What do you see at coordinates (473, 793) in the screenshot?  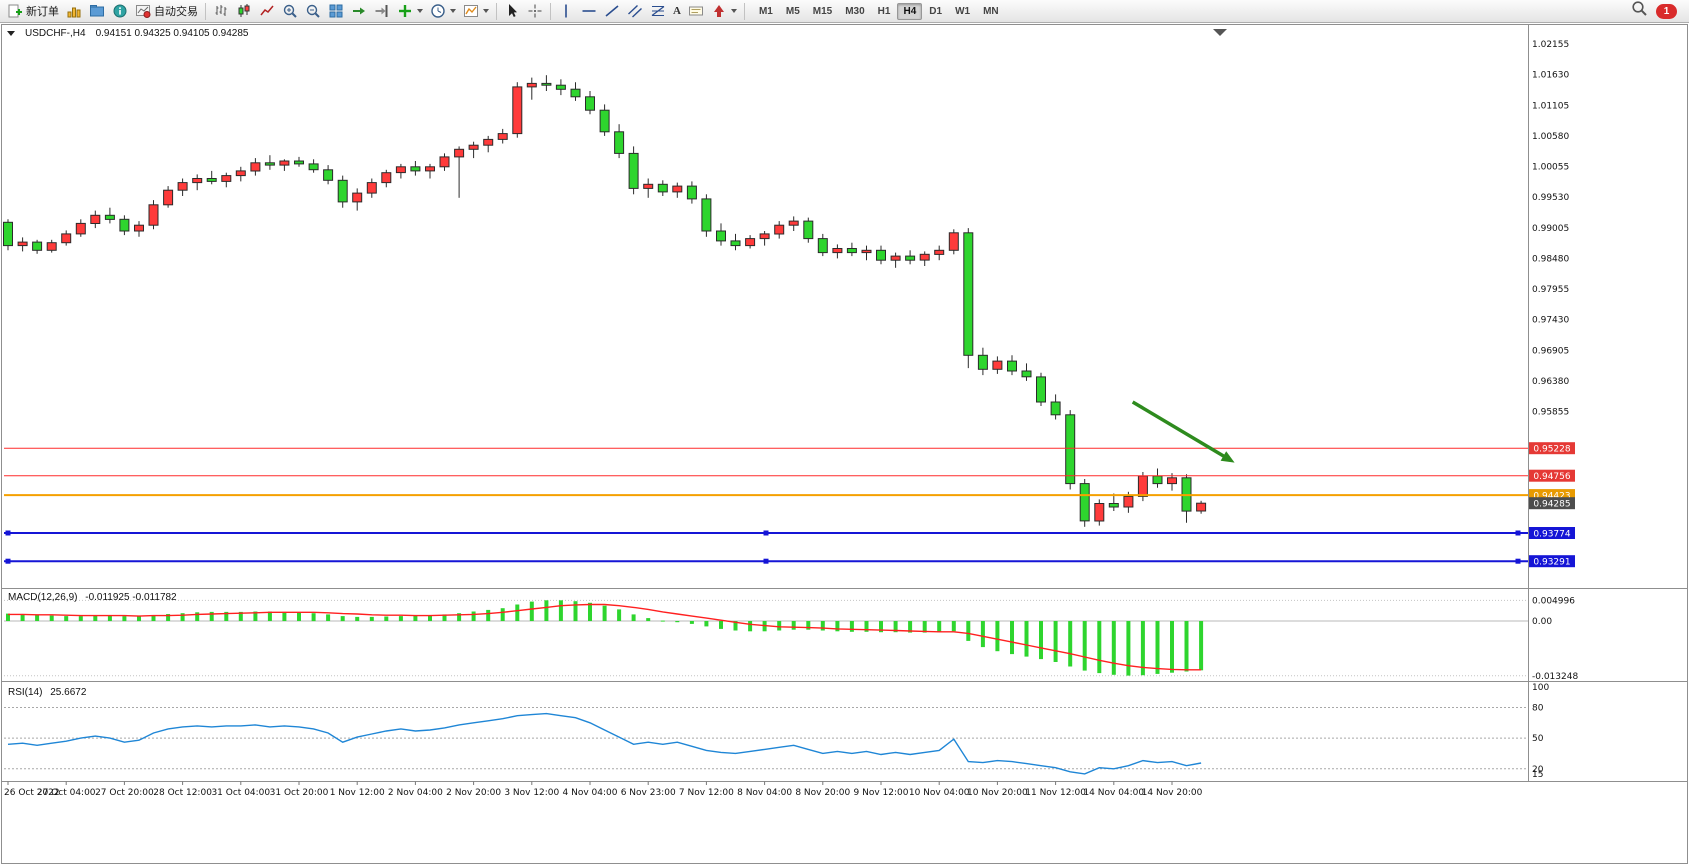 I see `svg-text: 2 Nov 20:00` at bounding box center [473, 793].